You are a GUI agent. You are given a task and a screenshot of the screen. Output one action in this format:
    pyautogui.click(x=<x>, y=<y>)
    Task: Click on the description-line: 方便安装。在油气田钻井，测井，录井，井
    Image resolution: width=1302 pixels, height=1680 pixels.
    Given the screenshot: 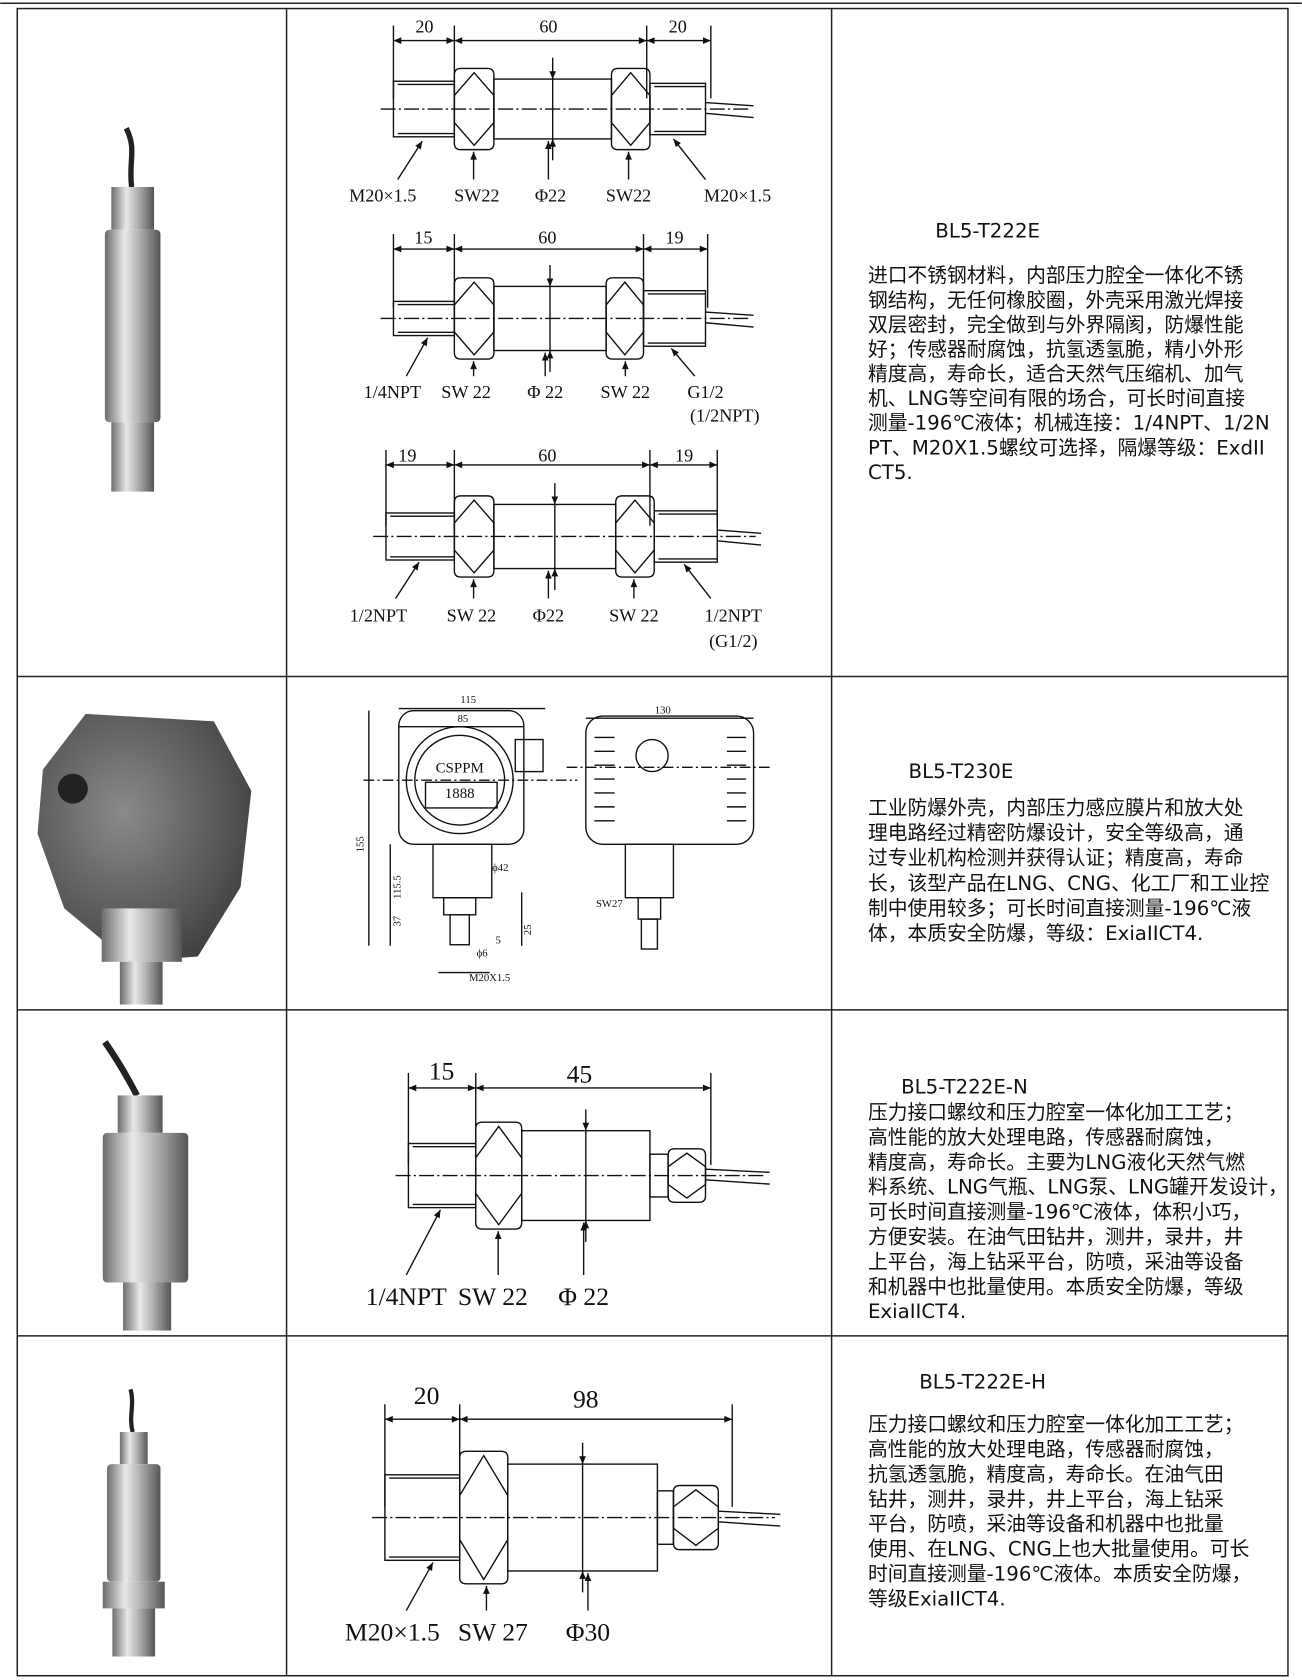 What is the action you would take?
    pyautogui.click(x=1056, y=1237)
    